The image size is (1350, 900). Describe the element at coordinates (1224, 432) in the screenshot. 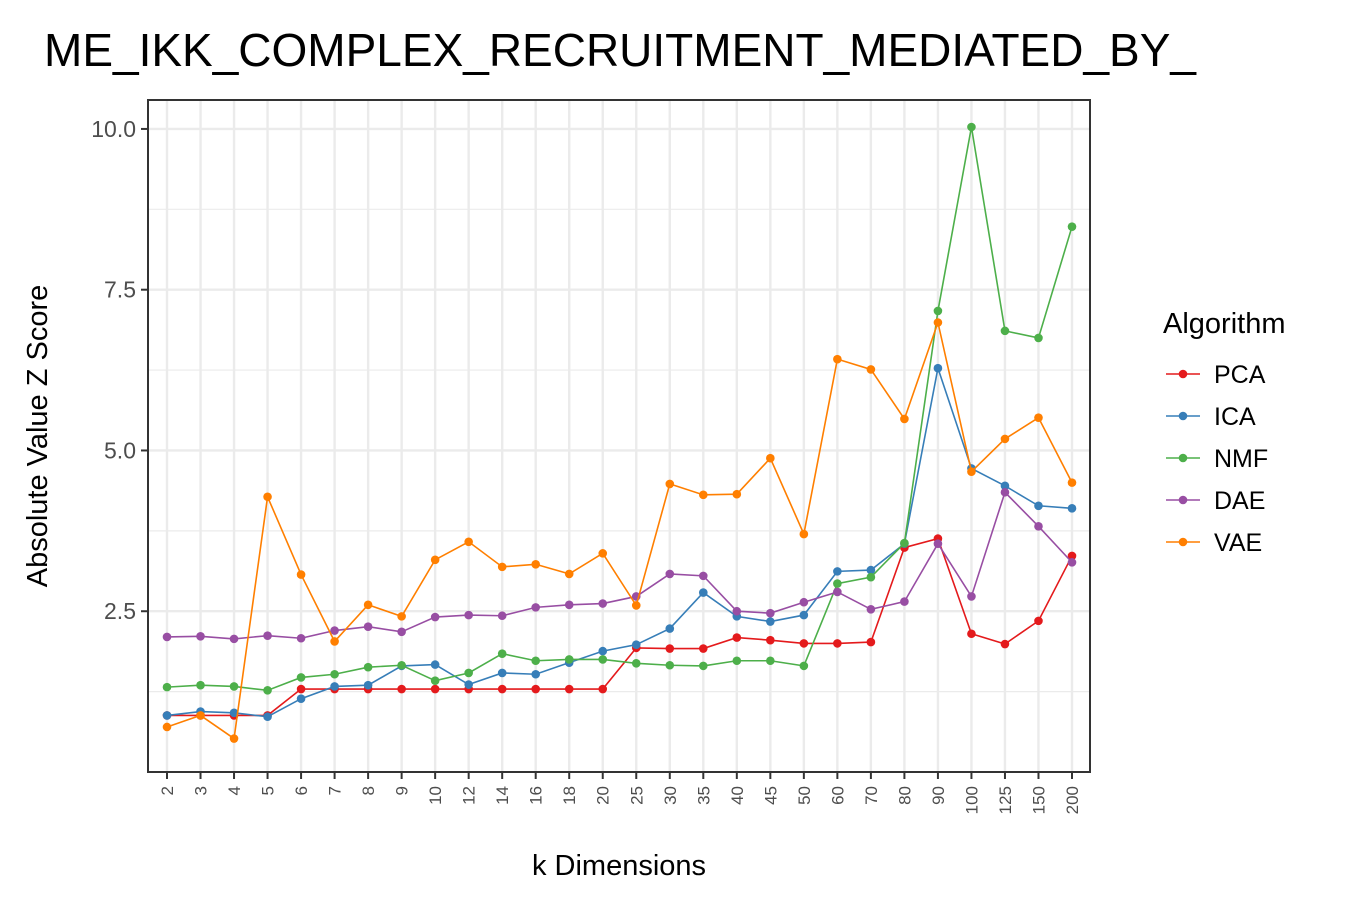

I see `legend: Algorithm PCA ICA NMF DAE VAE` at that location.